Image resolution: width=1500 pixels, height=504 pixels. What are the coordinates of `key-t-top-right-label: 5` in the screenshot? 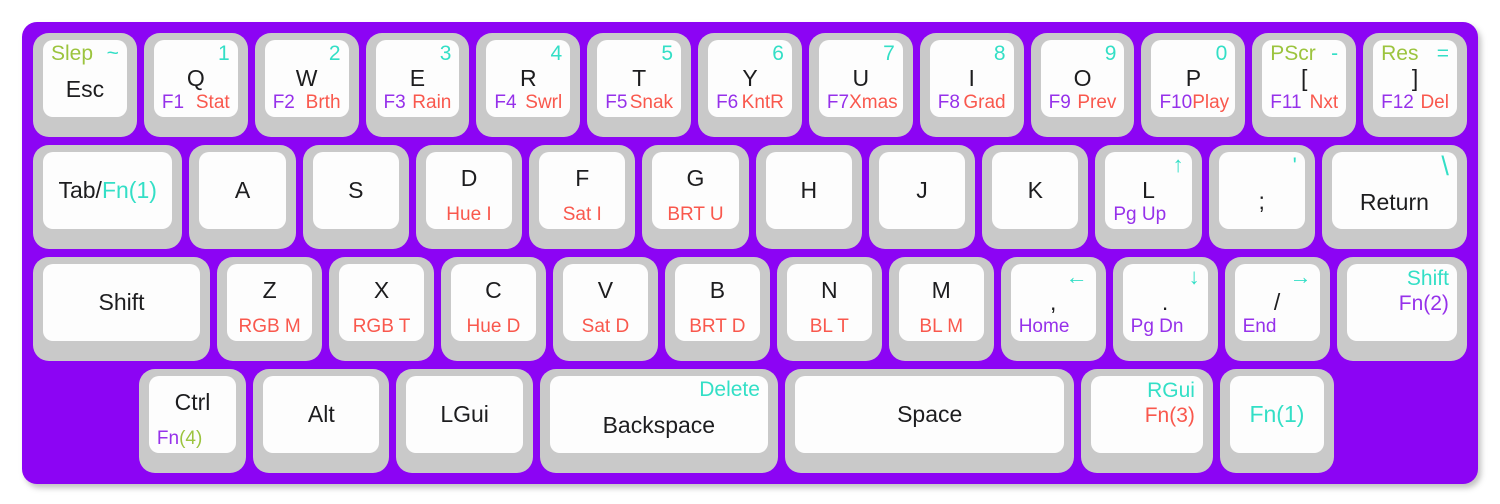 It's located at (667, 53).